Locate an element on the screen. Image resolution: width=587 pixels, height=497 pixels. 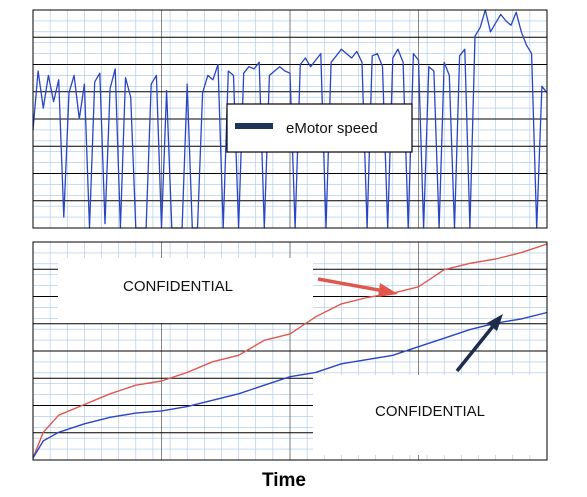
red-arrow-shaft is located at coordinates (351, 285).